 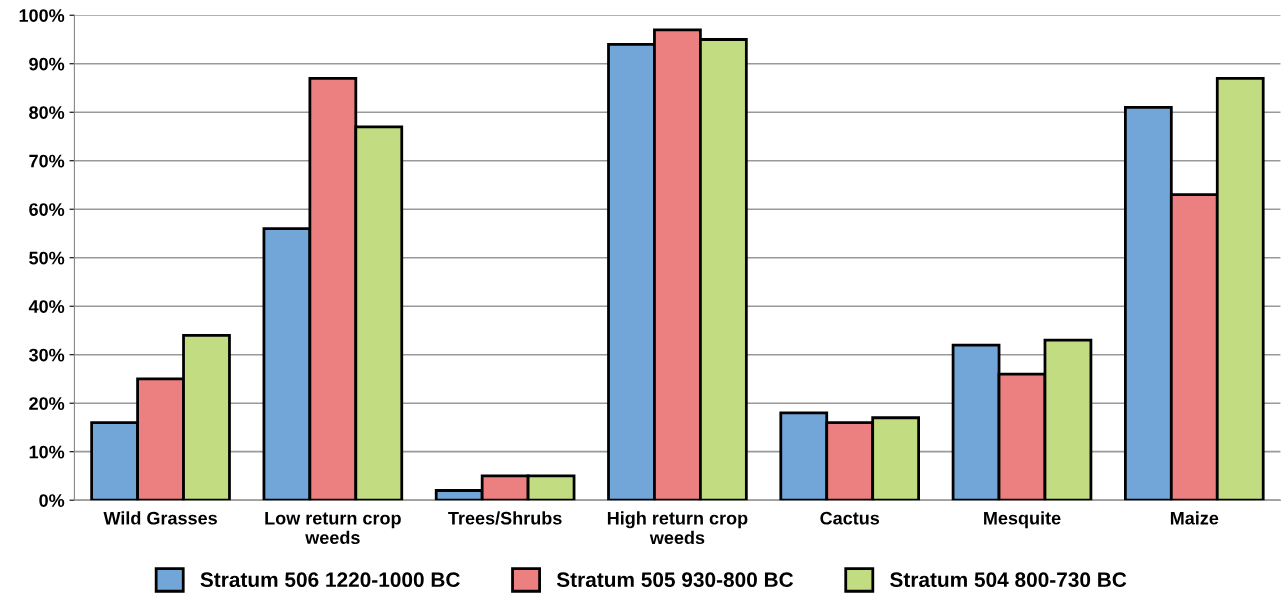 What do you see at coordinates (47, 64) in the screenshot?
I see `y-tick-label: 90%` at bounding box center [47, 64].